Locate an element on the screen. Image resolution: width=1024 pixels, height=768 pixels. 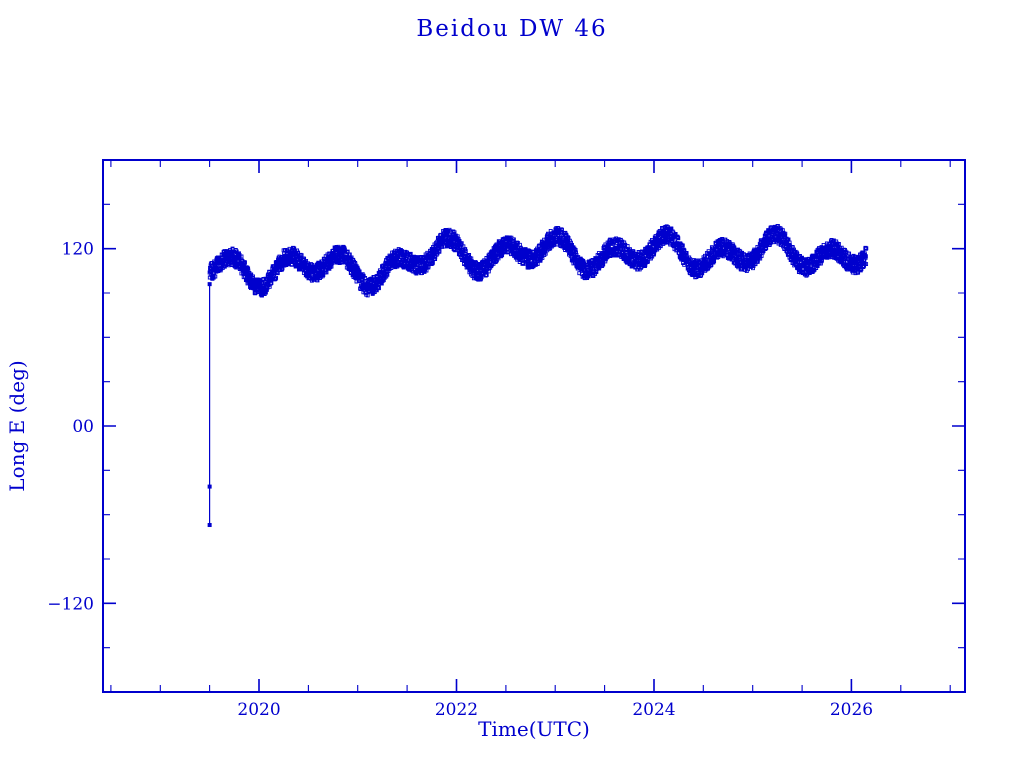
x-axis-label: Time(UTC) is located at coordinates (534, 729).